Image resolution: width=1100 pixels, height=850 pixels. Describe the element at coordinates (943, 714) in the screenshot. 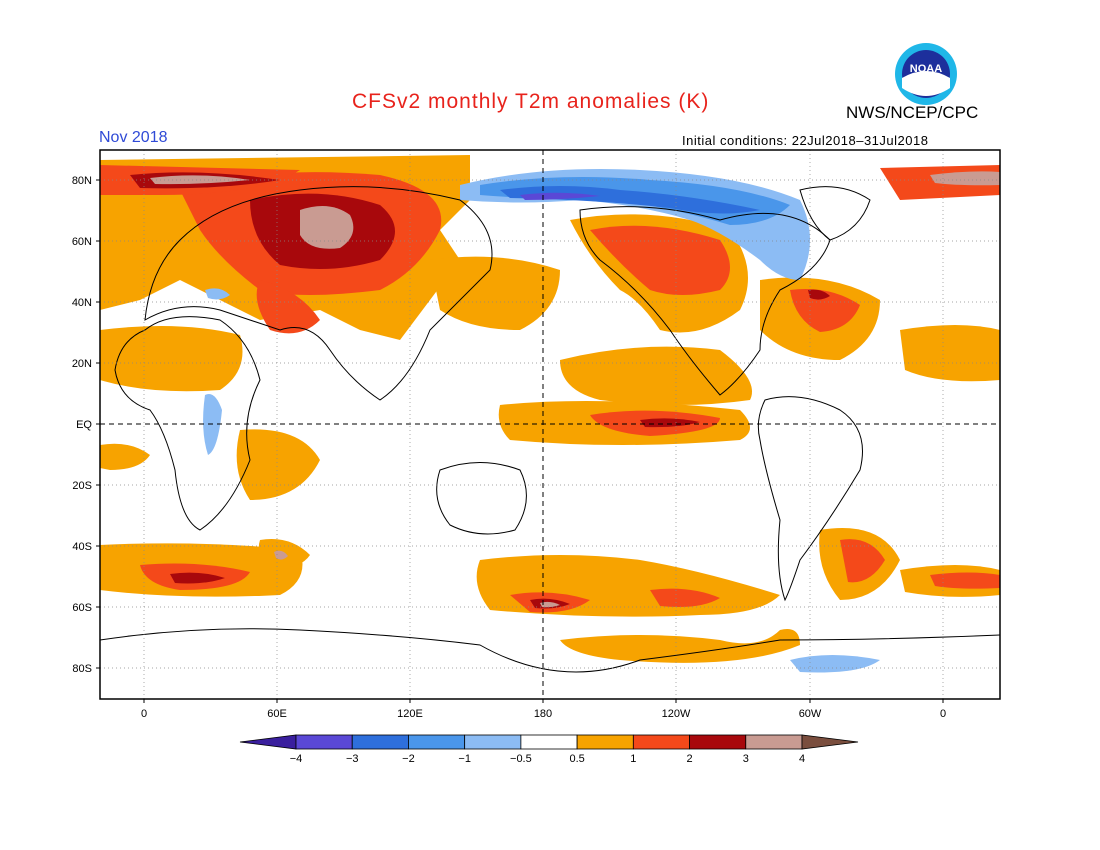

I see `lon-label-0-right: 0` at that location.